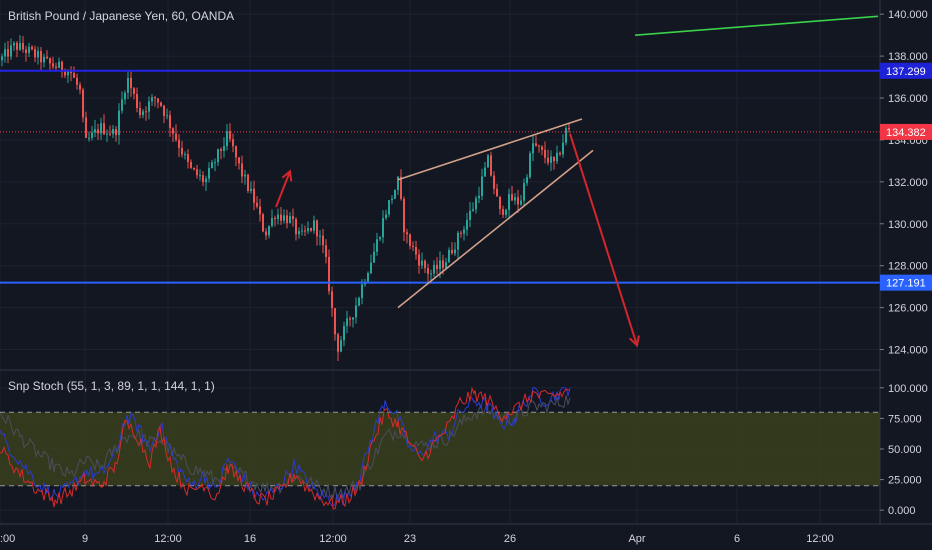 This screenshot has width=932, height=550. I want to click on green-trend-line, so click(756, 25).